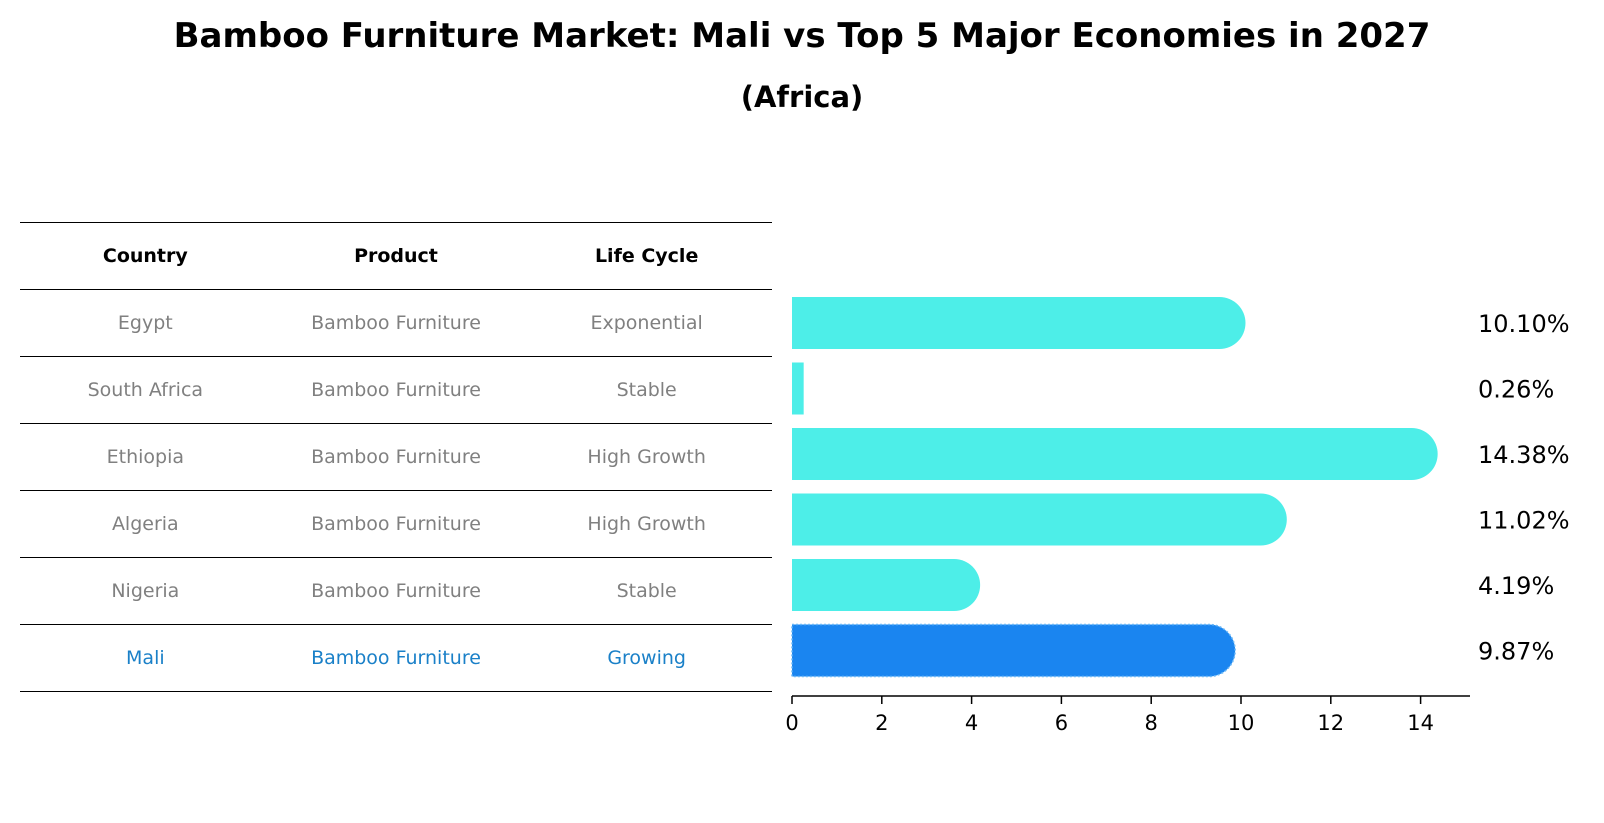  I want to click on table-row: Algeria Bamboo Furniture High Growth, so click(396, 524).